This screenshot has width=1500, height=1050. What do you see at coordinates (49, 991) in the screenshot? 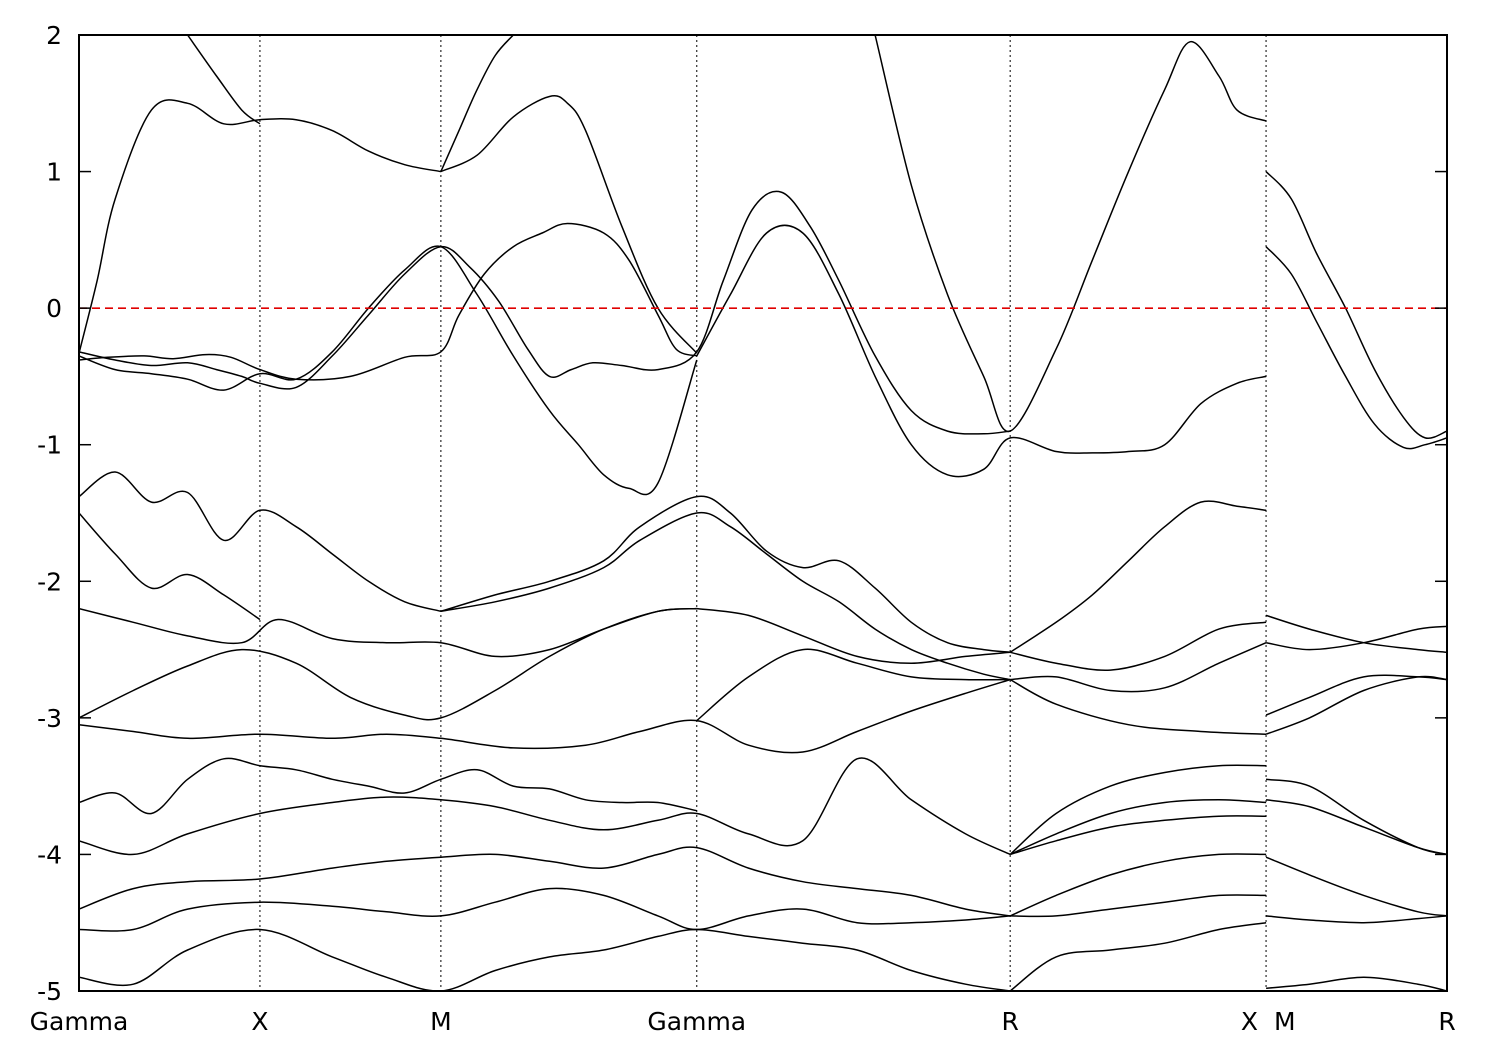
I see `y-tick-label: -5` at bounding box center [49, 991].